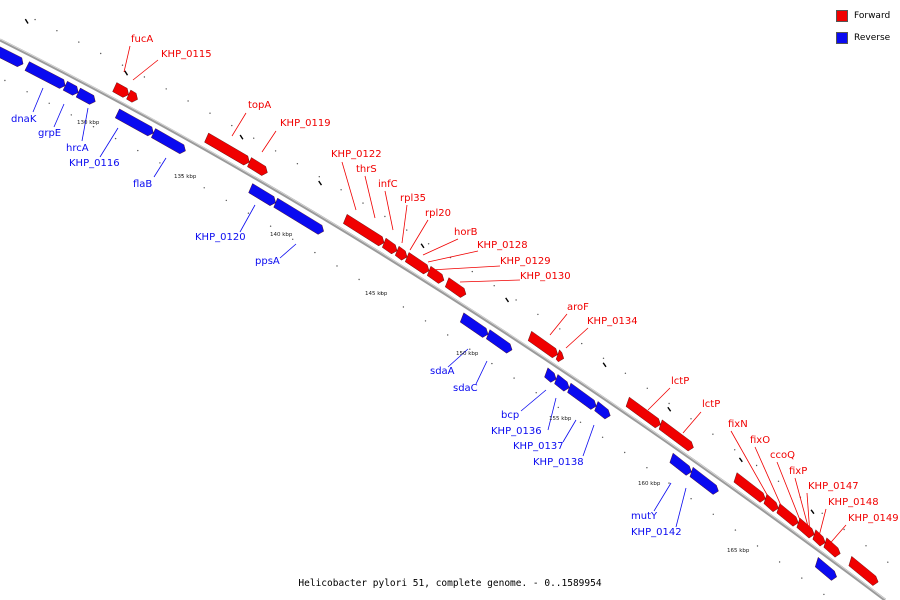  What do you see at coordinates (185, 177) in the screenshot?
I see `tick-label: 135 kbp` at bounding box center [185, 177].